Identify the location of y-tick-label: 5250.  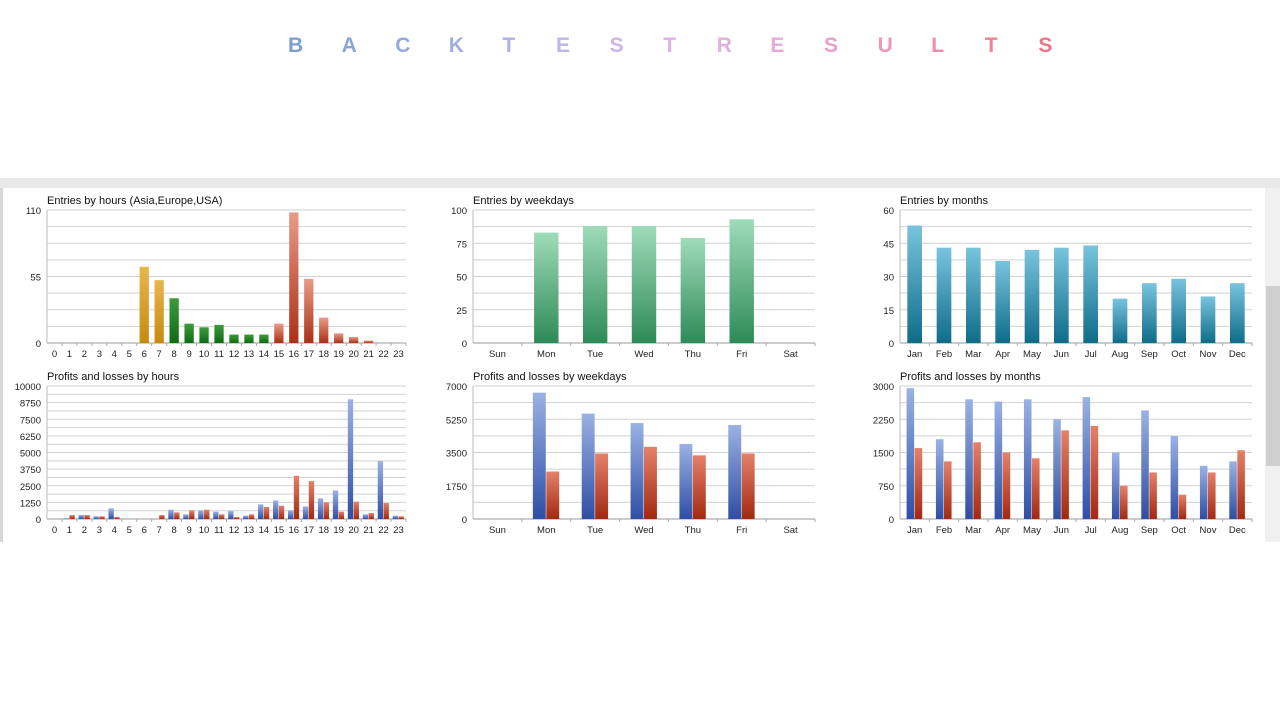
(456, 420).